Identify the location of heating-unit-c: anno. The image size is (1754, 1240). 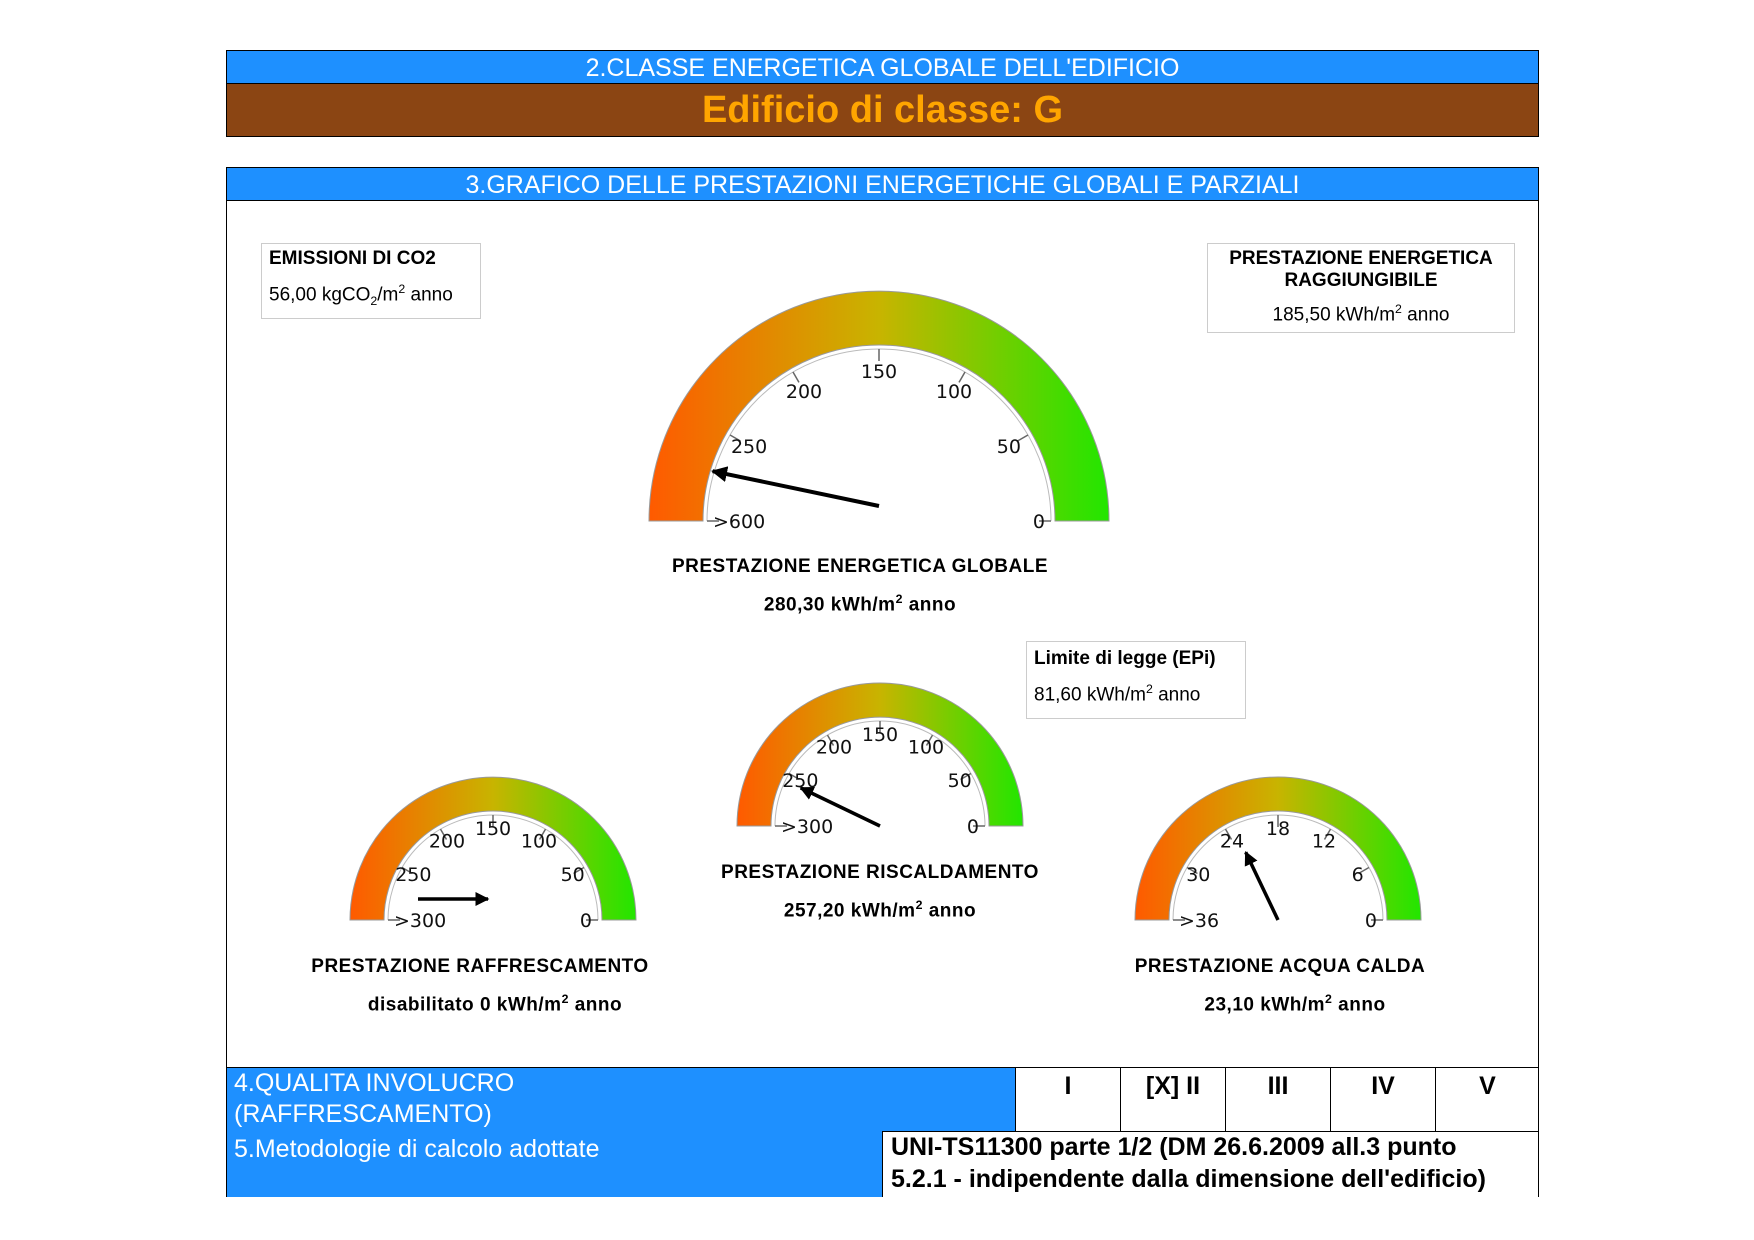
(949, 911).